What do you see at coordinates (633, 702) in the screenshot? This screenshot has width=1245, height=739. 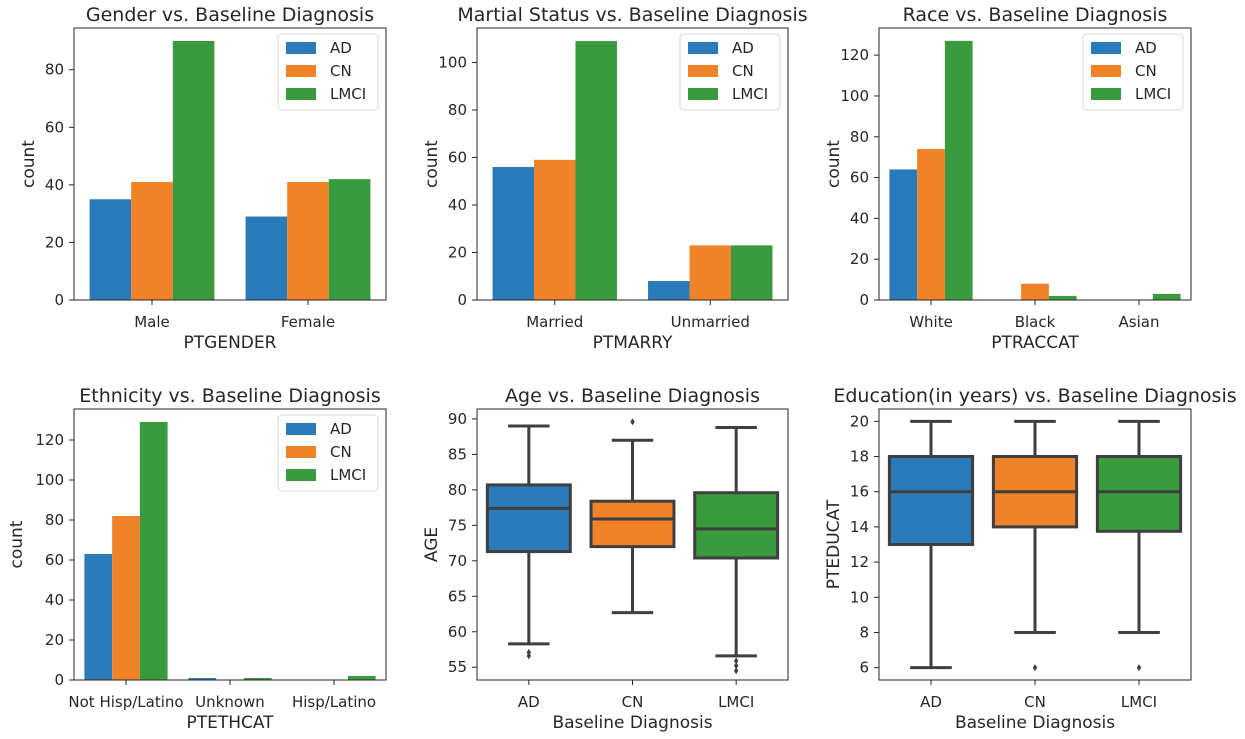 I see `x-tick-label: CN` at bounding box center [633, 702].